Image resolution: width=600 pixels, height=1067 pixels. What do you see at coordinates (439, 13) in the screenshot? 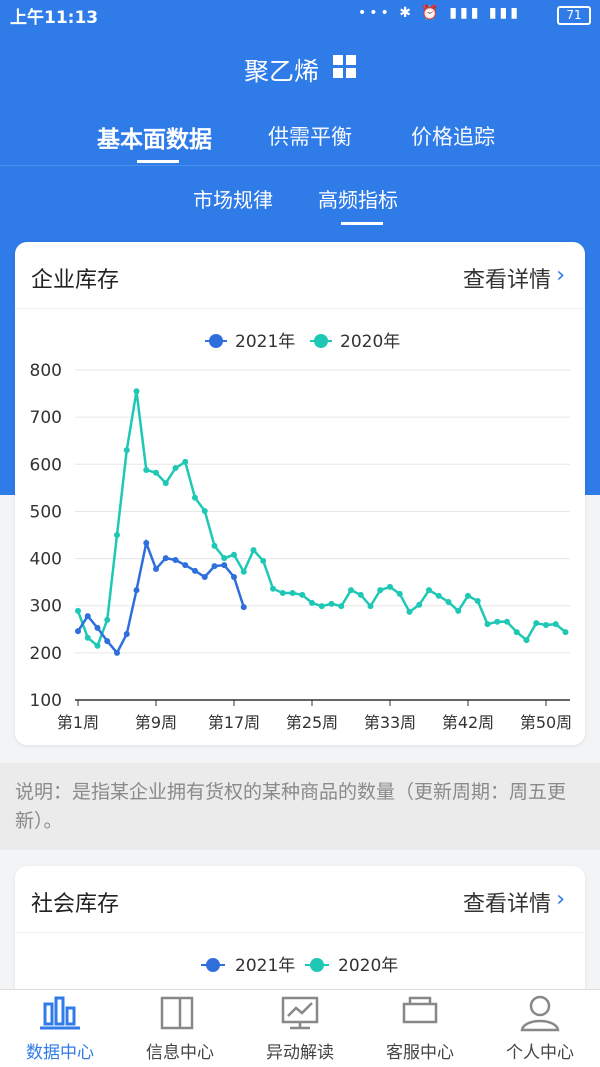
I see `status-icons: ••• ✱ ⏰ ▮▮▮ ▮▮▮` at bounding box center [439, 13].